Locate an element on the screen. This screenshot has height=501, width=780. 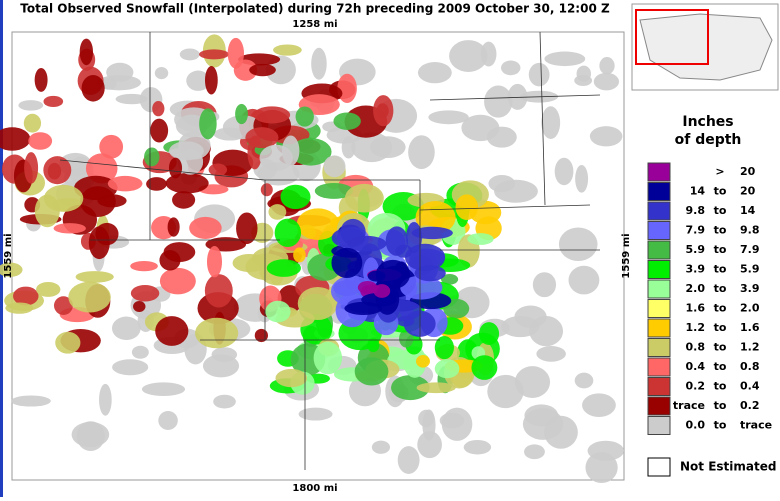
legend-label: 2.0 is located at coordinates (750, 308).